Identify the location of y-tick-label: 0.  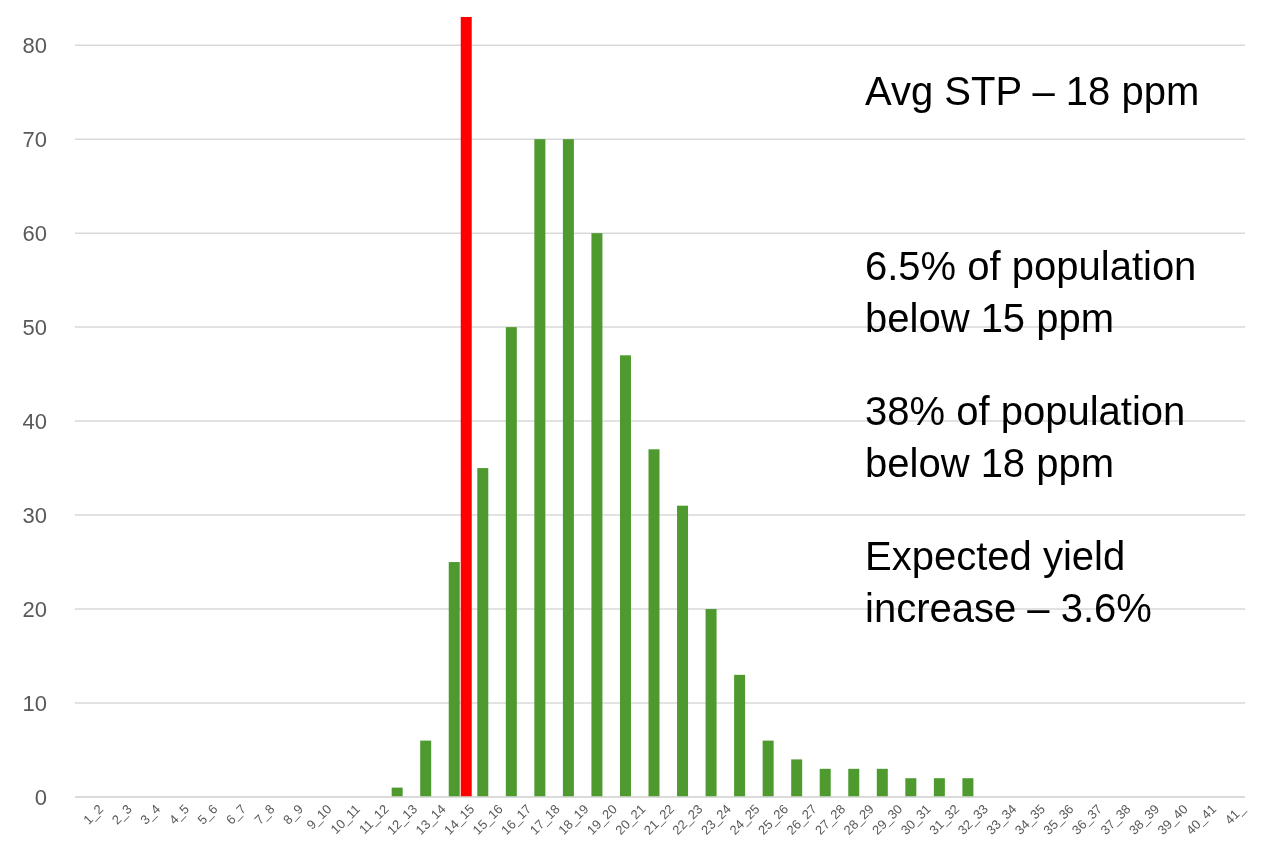
(40, 797).